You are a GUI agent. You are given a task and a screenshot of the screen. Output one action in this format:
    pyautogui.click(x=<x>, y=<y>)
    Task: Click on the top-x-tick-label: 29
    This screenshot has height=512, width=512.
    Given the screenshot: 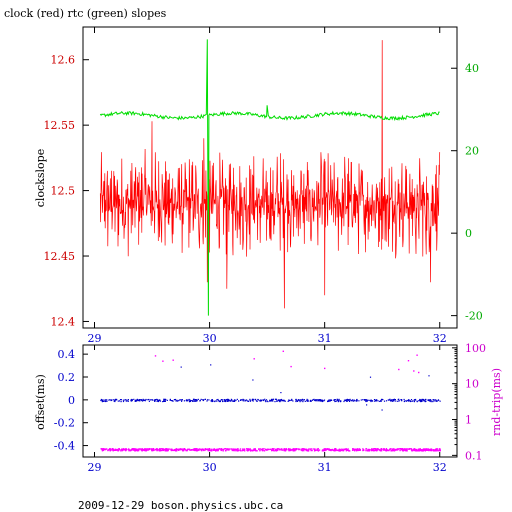 What is the action you would take?
    pyautogui.click(x=95, y=338)
    